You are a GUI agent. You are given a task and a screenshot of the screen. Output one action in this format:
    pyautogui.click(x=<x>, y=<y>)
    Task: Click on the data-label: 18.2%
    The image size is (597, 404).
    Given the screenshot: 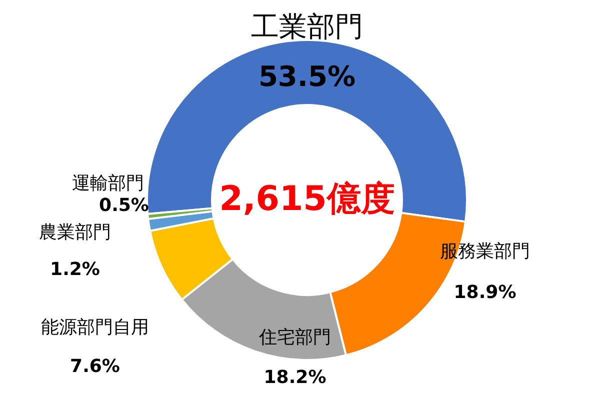 What is the action you would take?
    pyautogui.click(x=295, y=377)
    